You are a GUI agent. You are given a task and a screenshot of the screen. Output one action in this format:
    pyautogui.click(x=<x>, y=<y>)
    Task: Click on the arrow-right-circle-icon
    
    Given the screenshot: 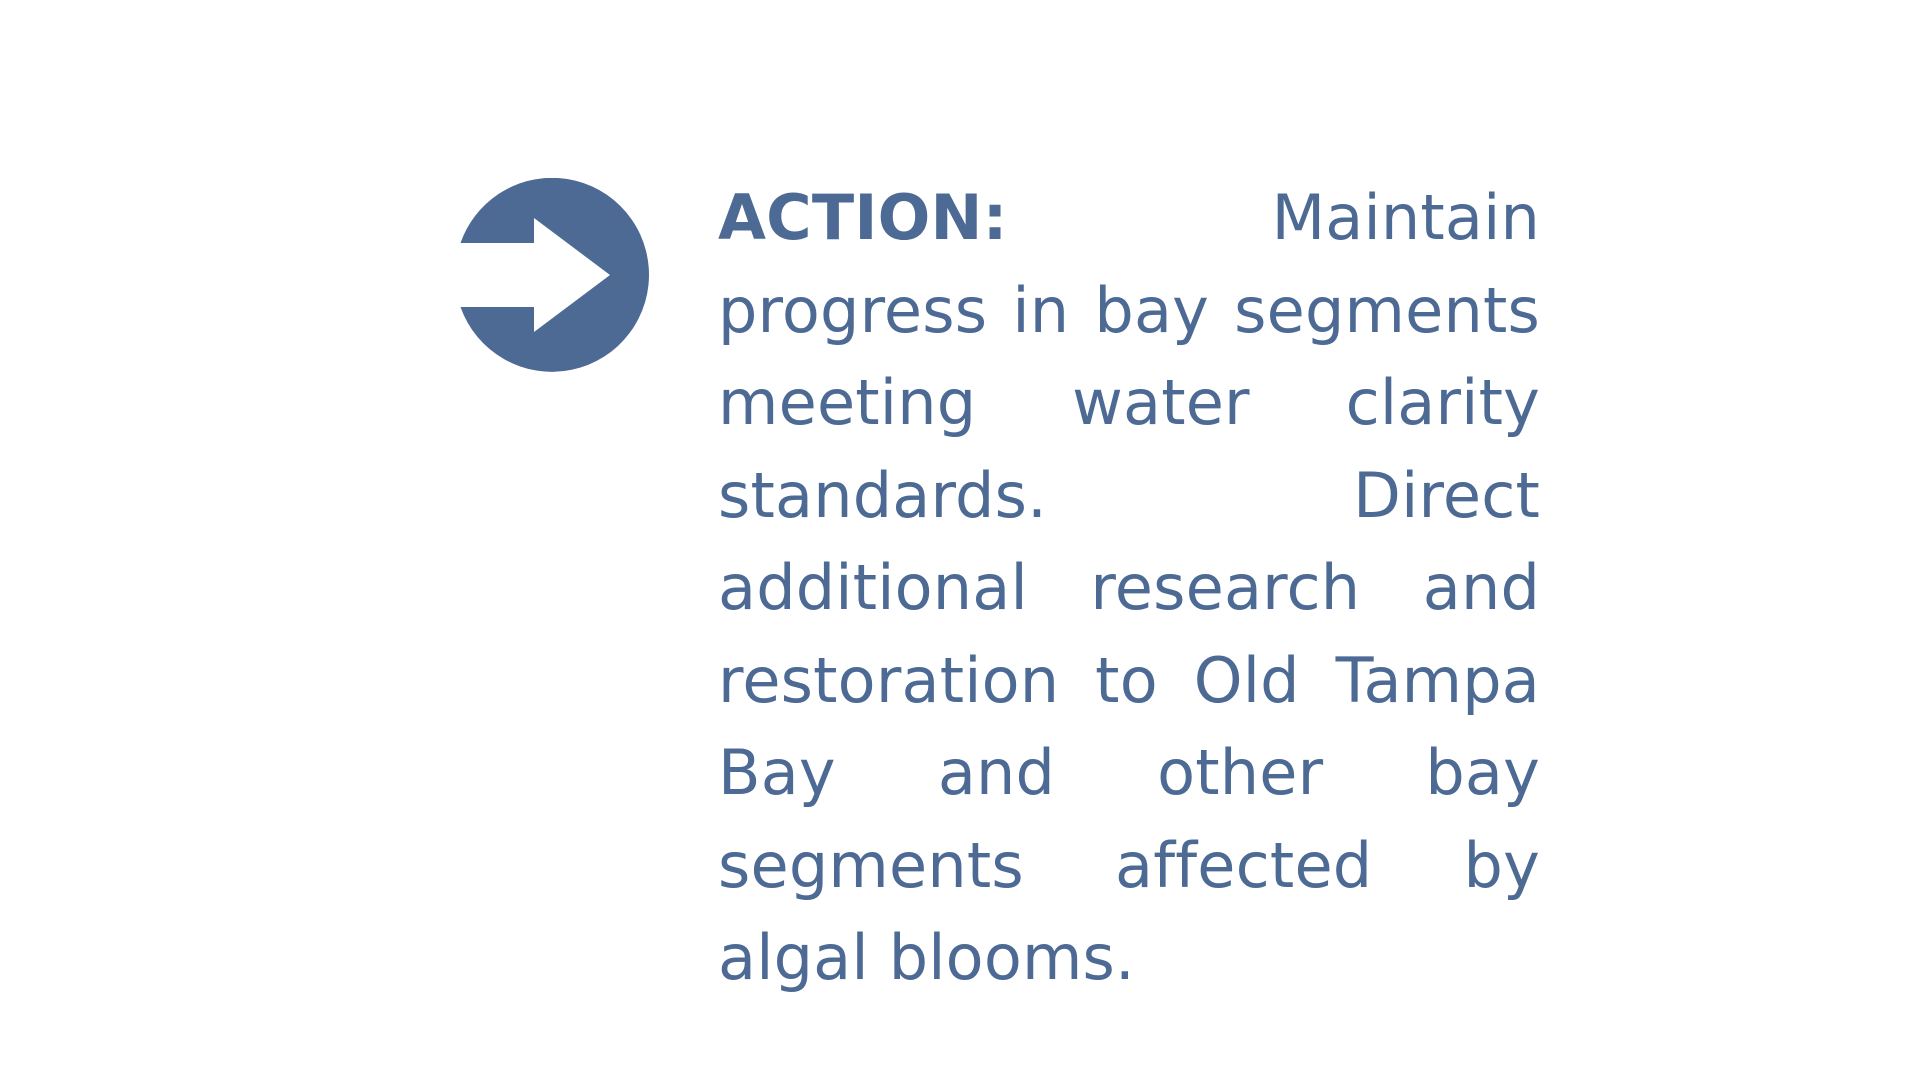 What is the action you would take?
    pyautogui.click(x=558, y=275)
    